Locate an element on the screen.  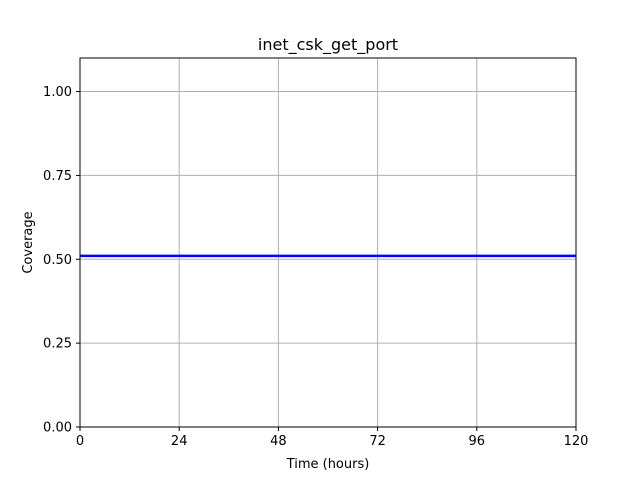
x-tick-label: 120 is located at coordinates (576, 441).